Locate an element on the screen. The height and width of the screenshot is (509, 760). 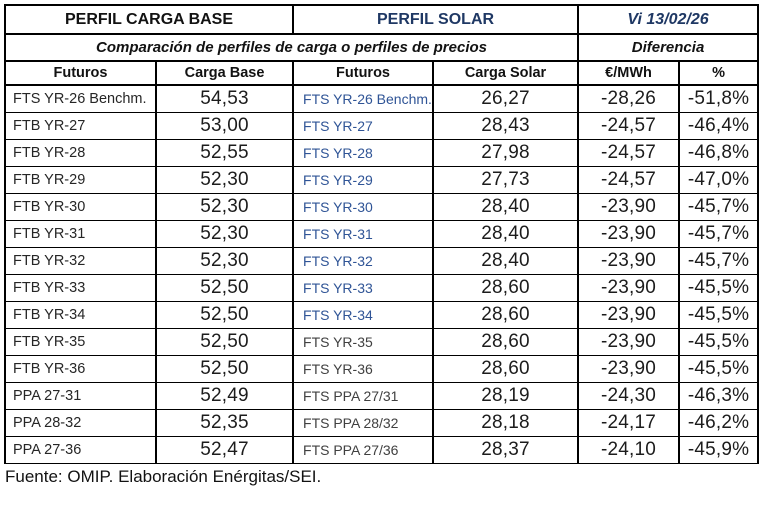
col-header-futuros-base: Futuros is located at coordinates (80, 73).